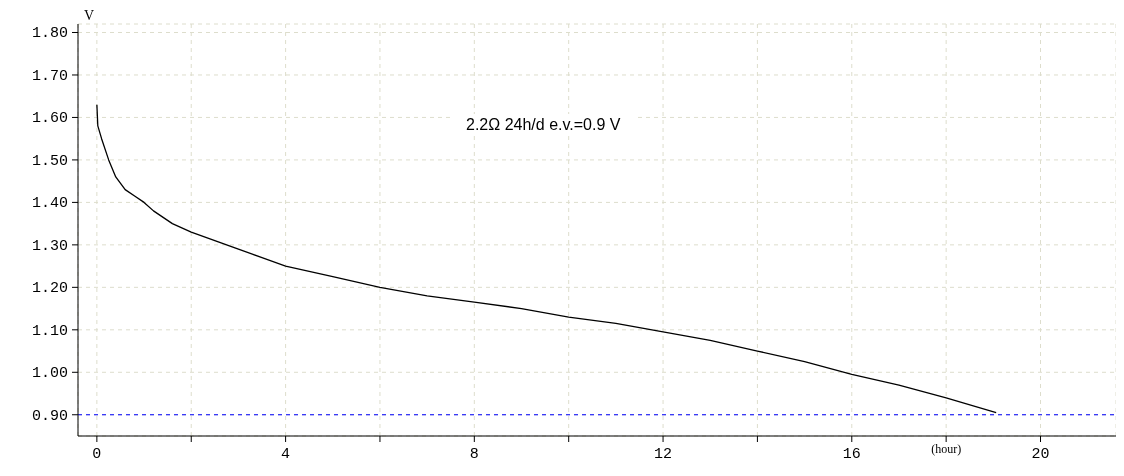 The height and width of the screenshot is (476, 1124). I want to click on x-tick-label: 0, so click(97, 454).